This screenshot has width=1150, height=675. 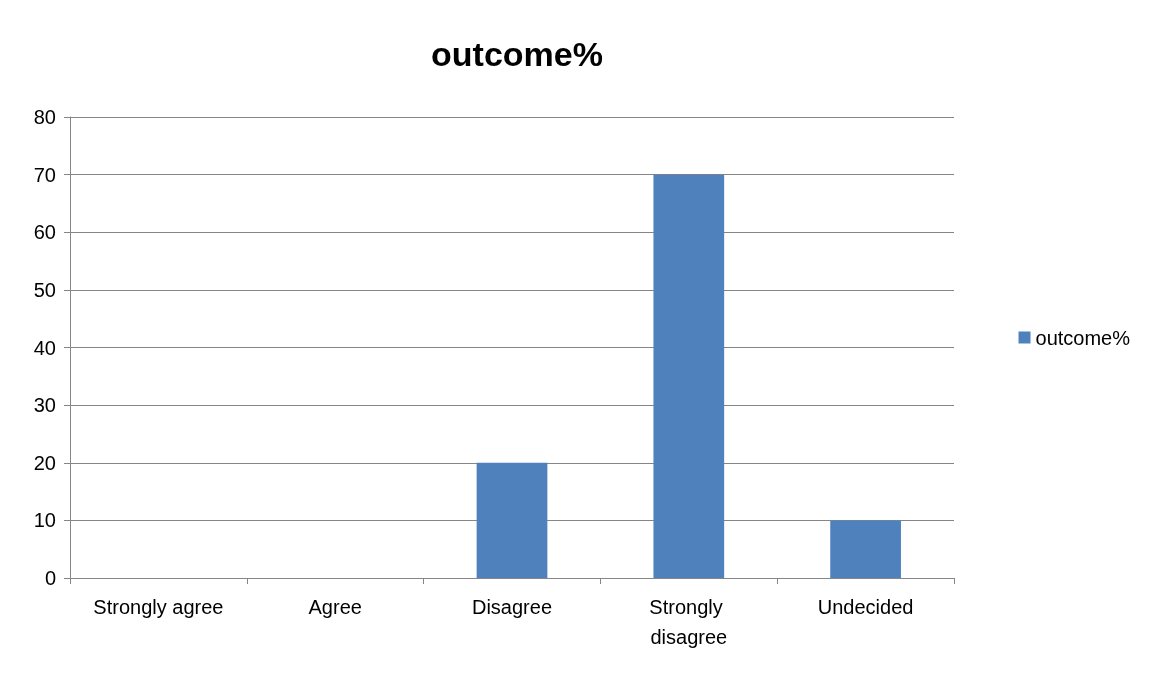 I want to click on y-tick-label: 80, so click(x=44, y=117).